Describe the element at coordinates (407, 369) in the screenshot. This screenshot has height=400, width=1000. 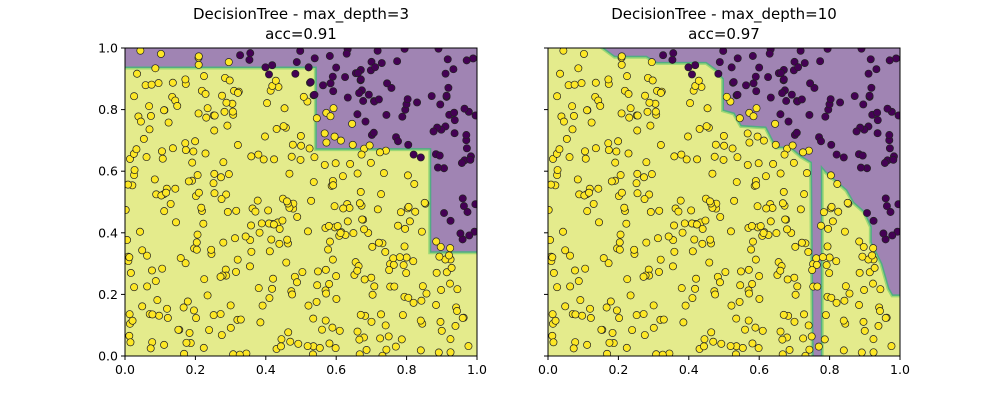
I see `x-tick-label: 0.8` at that location.